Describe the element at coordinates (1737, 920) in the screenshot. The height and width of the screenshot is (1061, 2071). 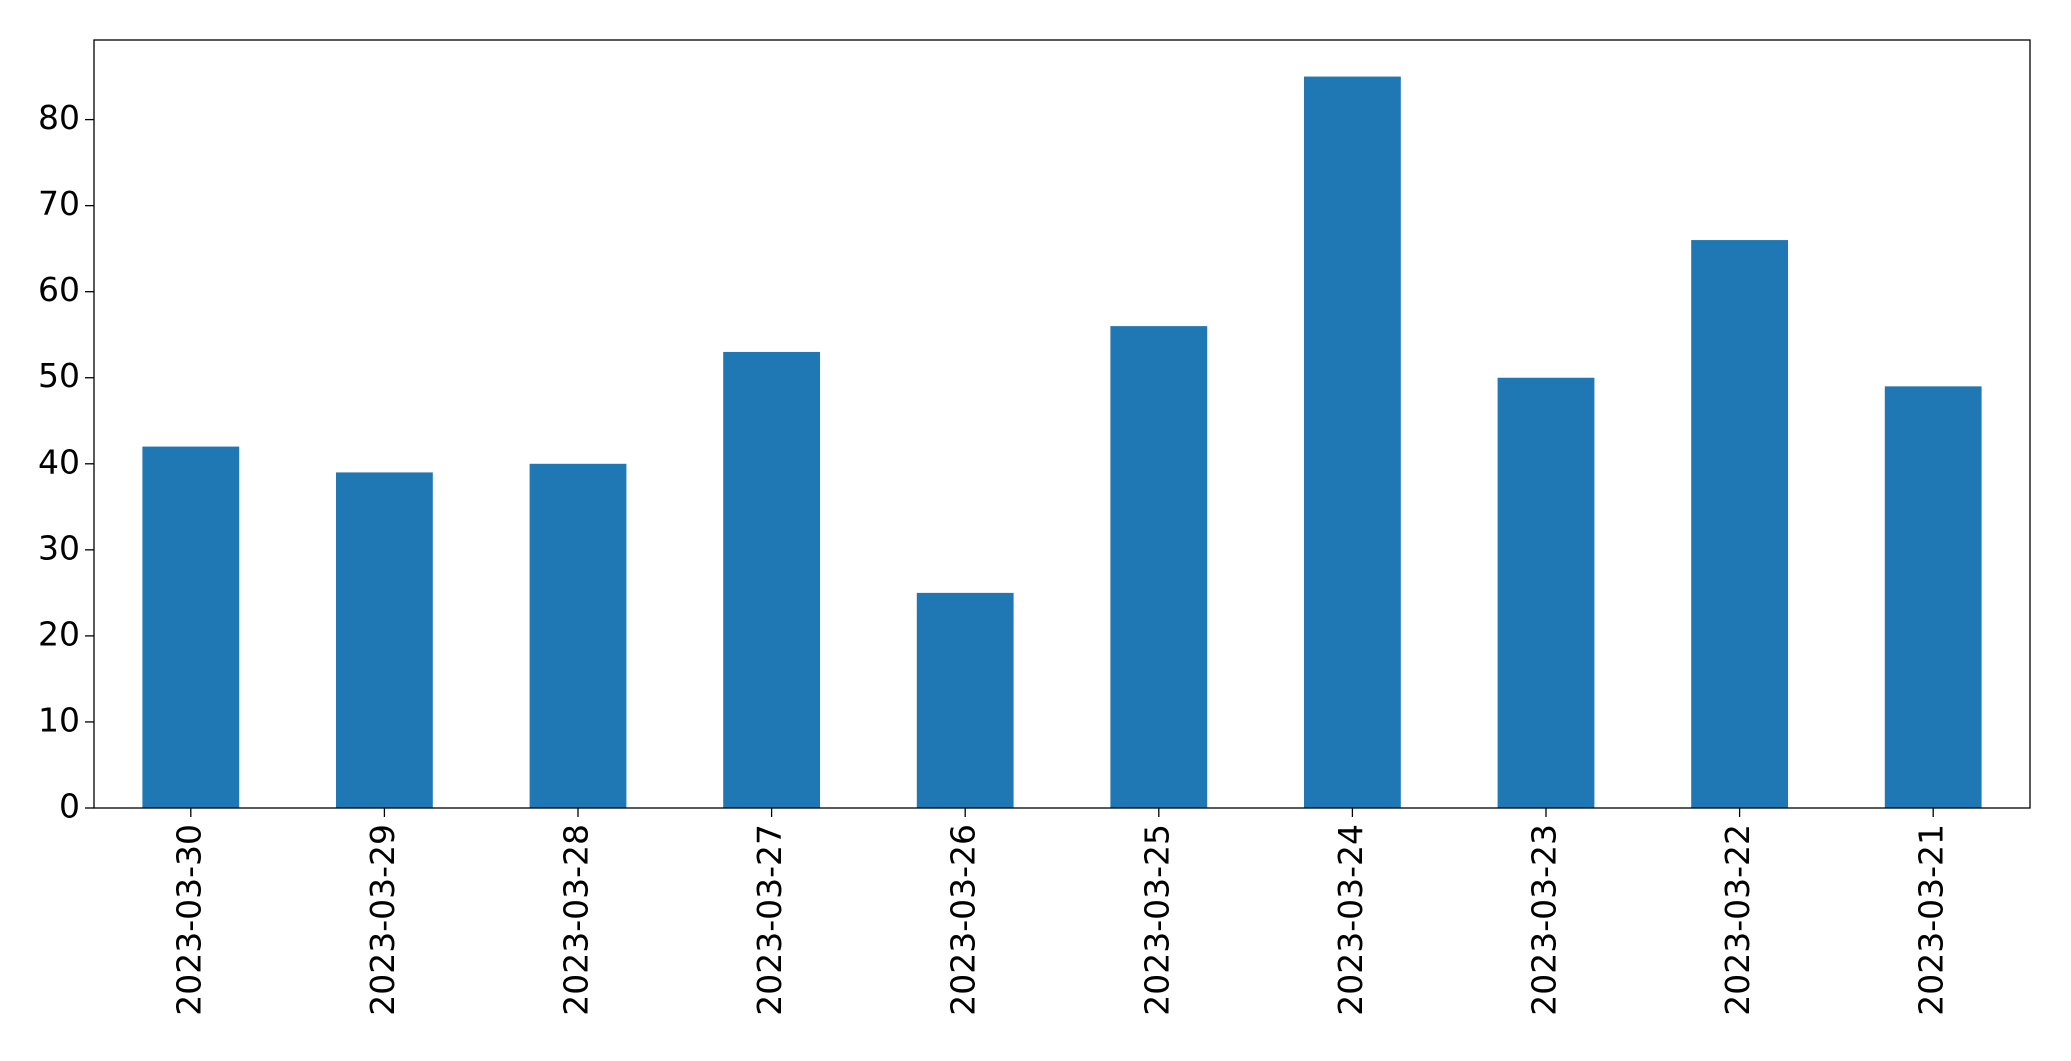
I see `x-tick-label: 2023-03-22` at that location.